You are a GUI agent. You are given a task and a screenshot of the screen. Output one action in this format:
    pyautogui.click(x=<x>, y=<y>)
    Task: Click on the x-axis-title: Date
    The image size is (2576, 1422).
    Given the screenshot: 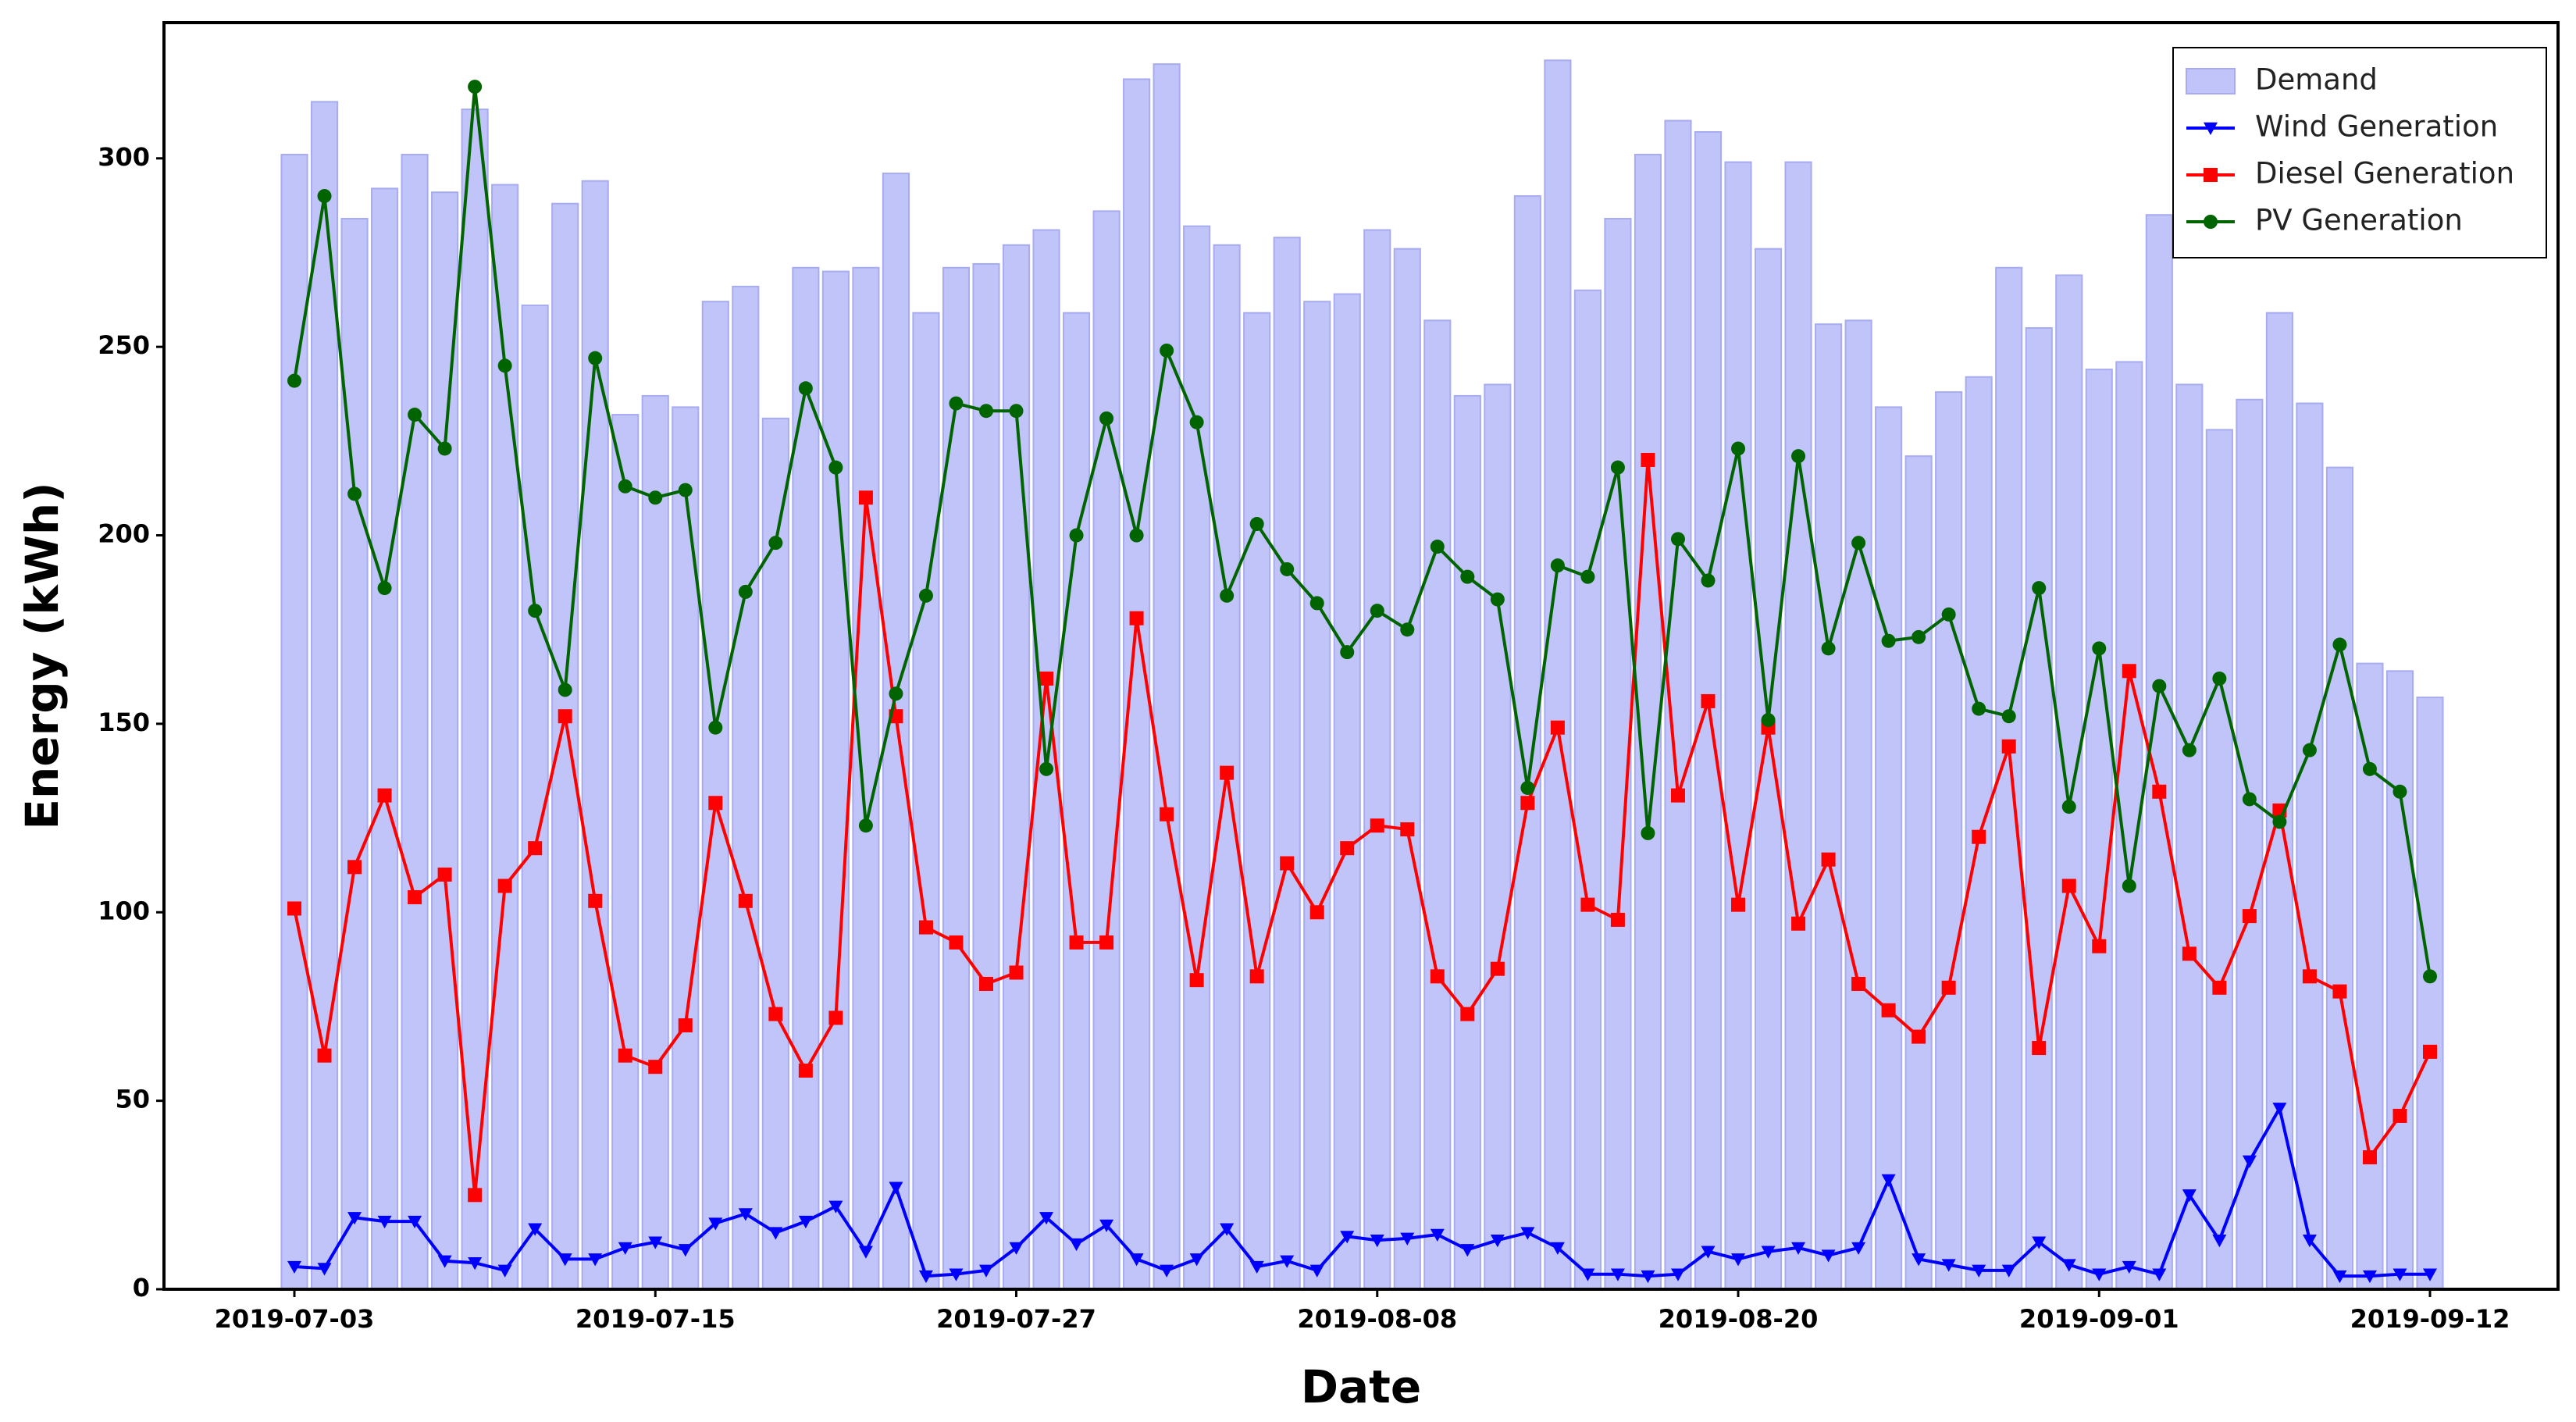 What is the action you would take?
    pyautogui.click(x=1361, y=1386)
    